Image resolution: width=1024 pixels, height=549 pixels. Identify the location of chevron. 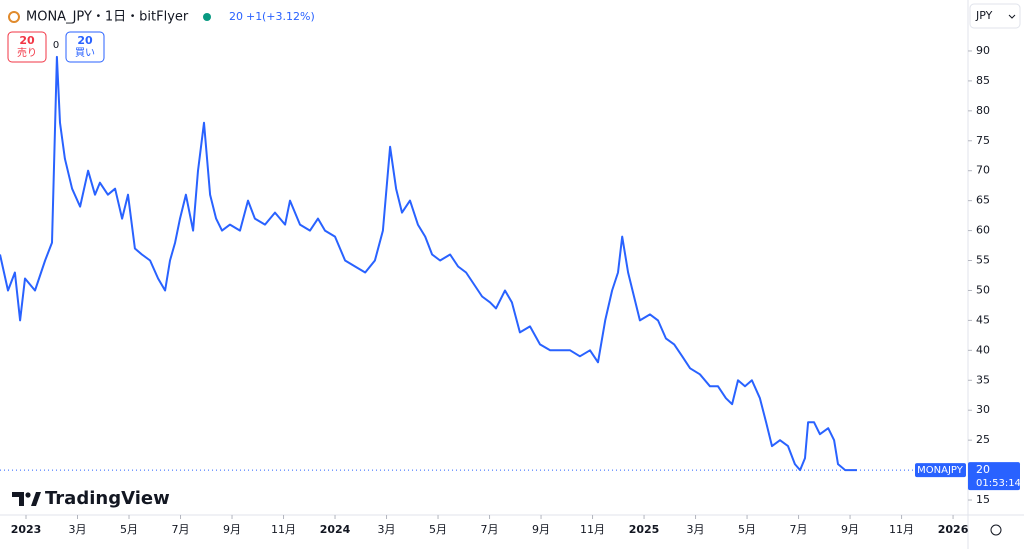
(1012, 16).